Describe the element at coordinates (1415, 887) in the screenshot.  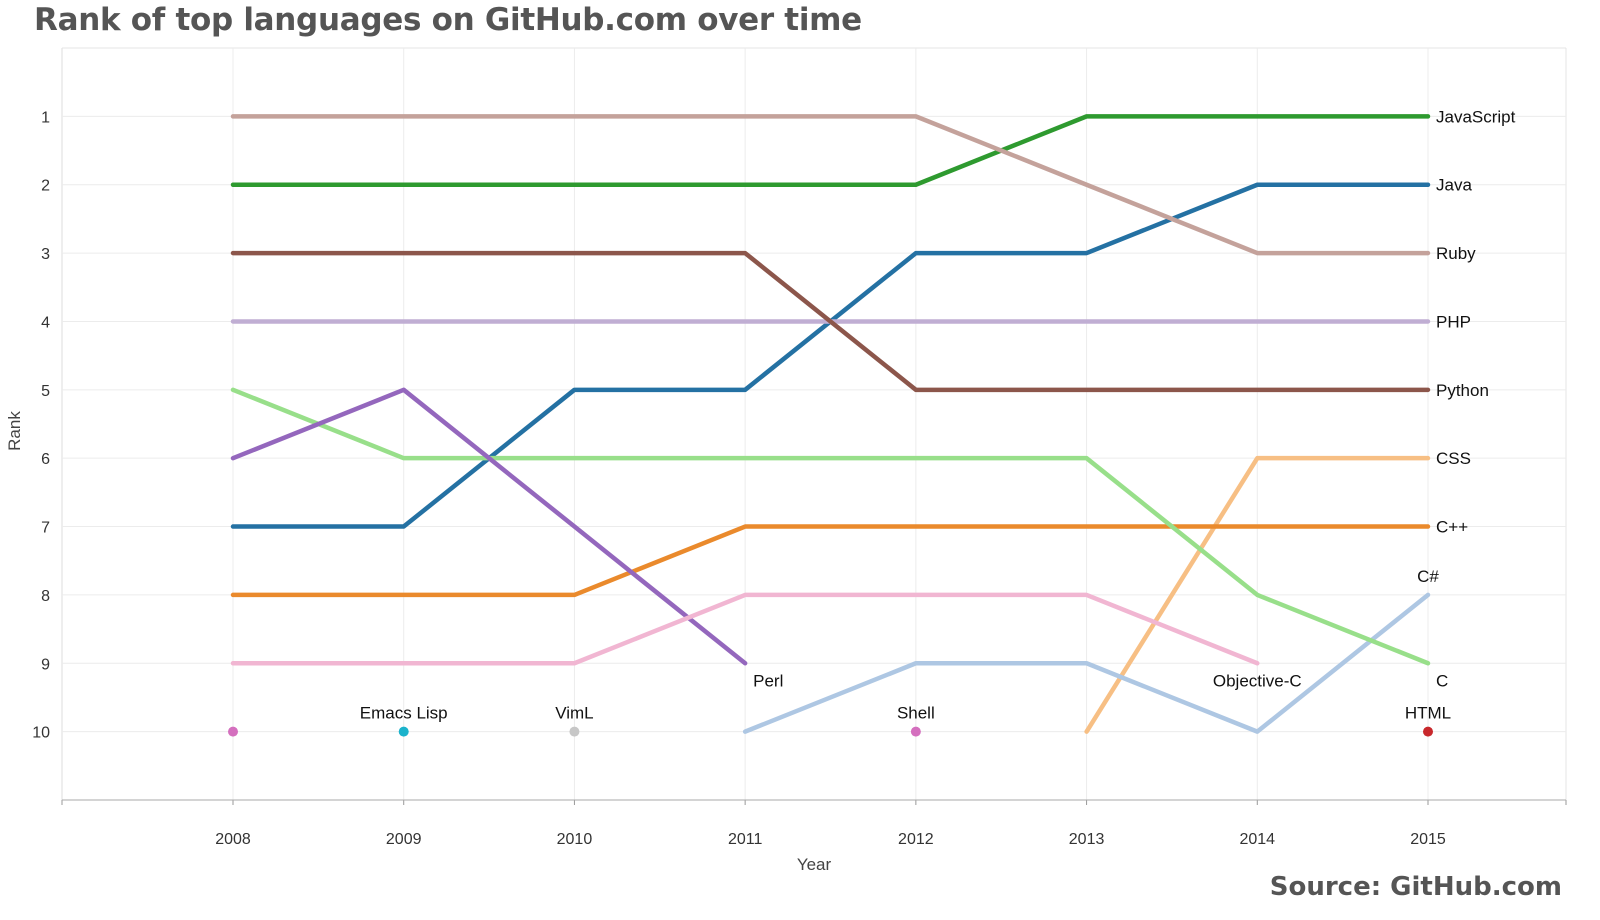
I see `source-note: Source: GitHub.com` at that location.